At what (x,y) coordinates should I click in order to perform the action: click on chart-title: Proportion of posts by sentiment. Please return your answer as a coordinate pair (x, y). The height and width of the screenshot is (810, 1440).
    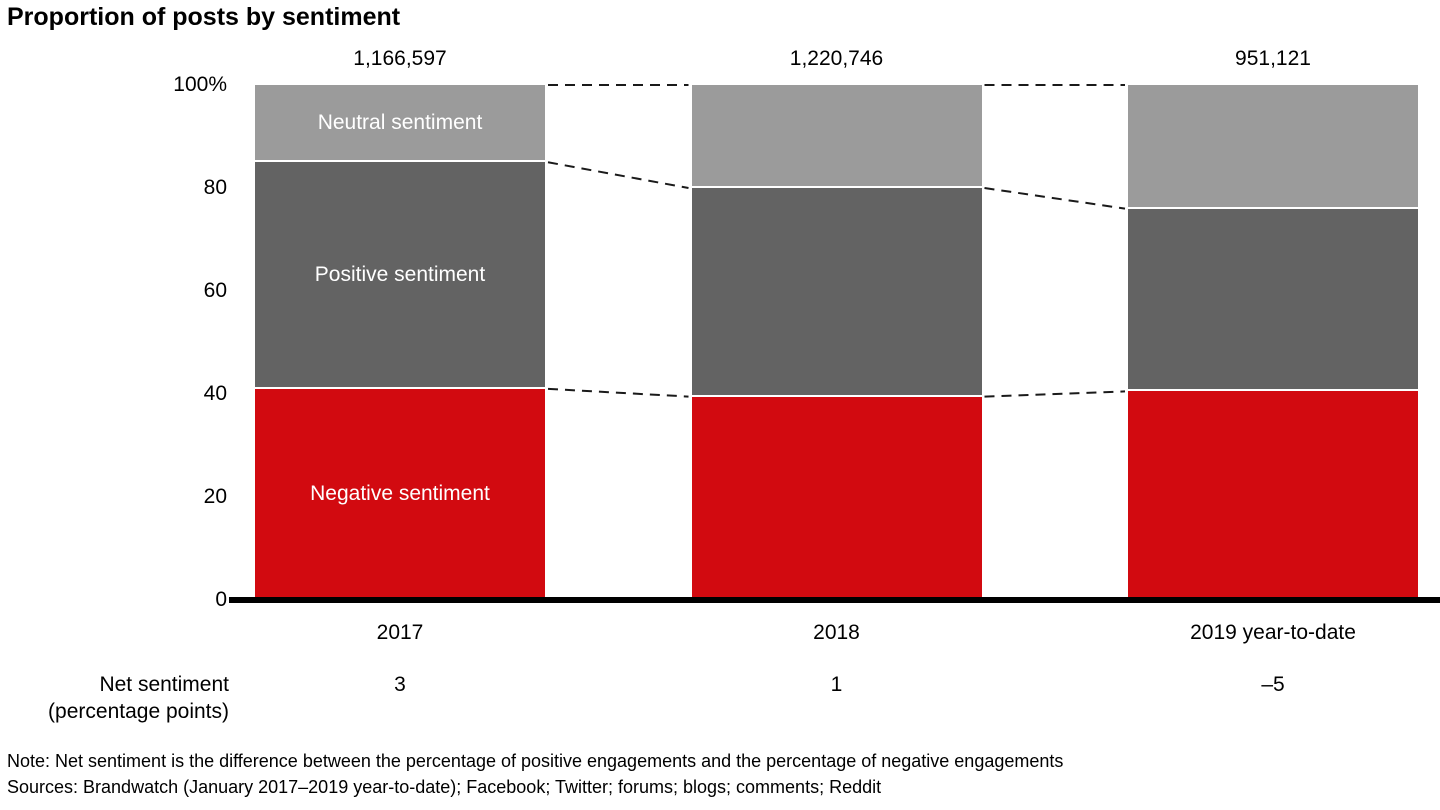
    Looking at the image, I should click on (204, 17).